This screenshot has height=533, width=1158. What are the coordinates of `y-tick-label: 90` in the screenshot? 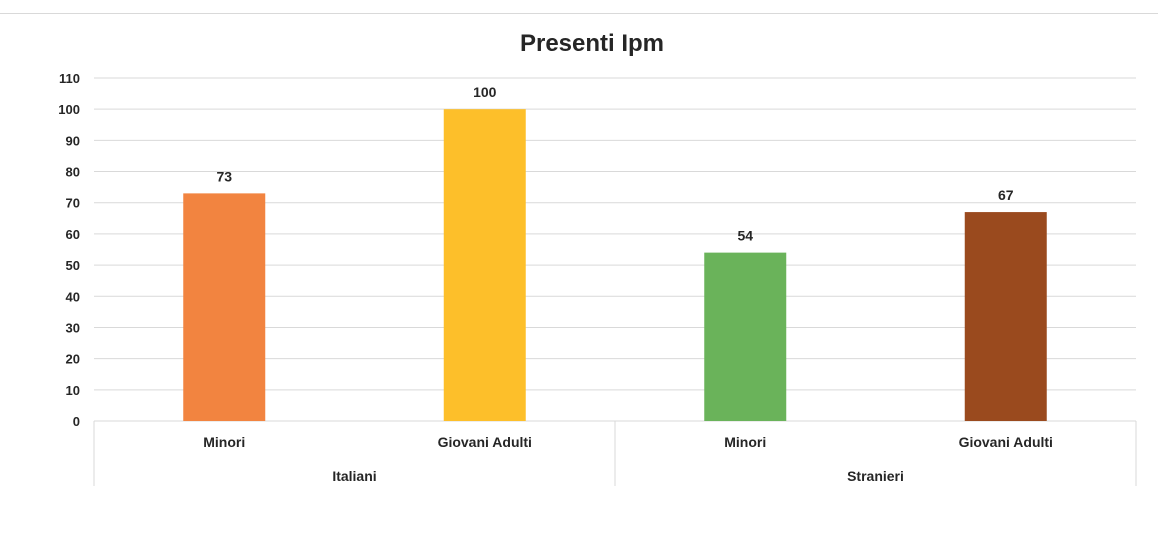 It's located at (73, 140).